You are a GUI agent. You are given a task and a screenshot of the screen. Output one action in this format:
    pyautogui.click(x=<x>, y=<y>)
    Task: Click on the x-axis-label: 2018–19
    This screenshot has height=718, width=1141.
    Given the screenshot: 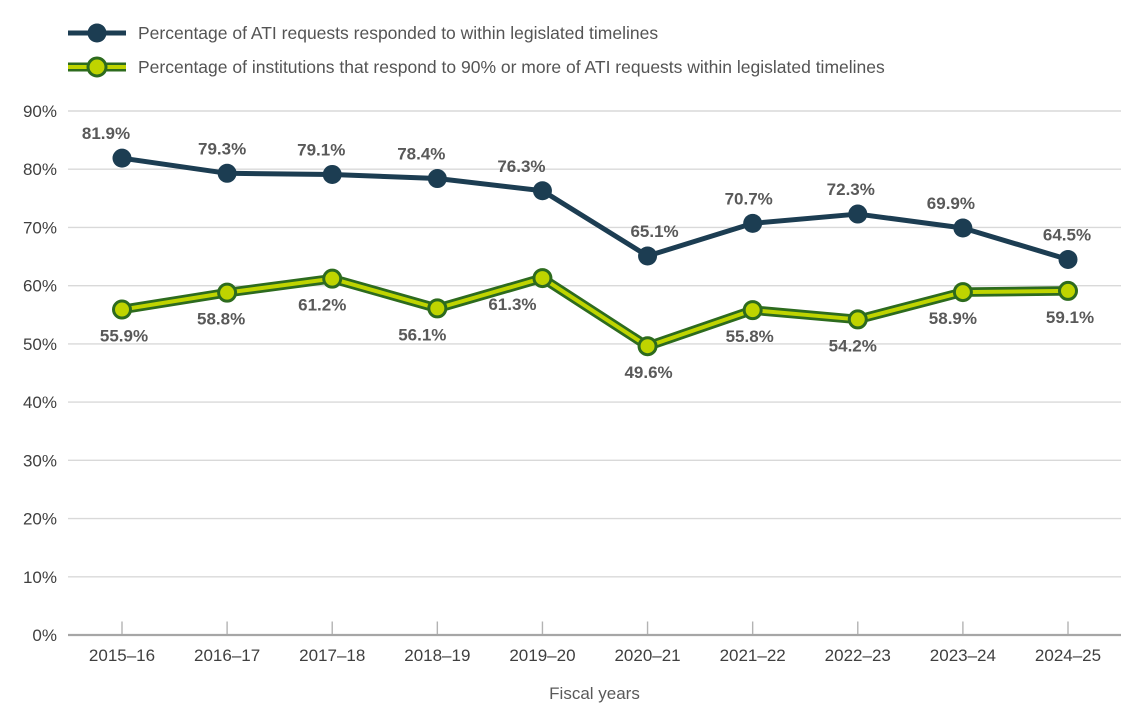 What is the action you would take?
    pyautogui.click(x=437, y=655)
    